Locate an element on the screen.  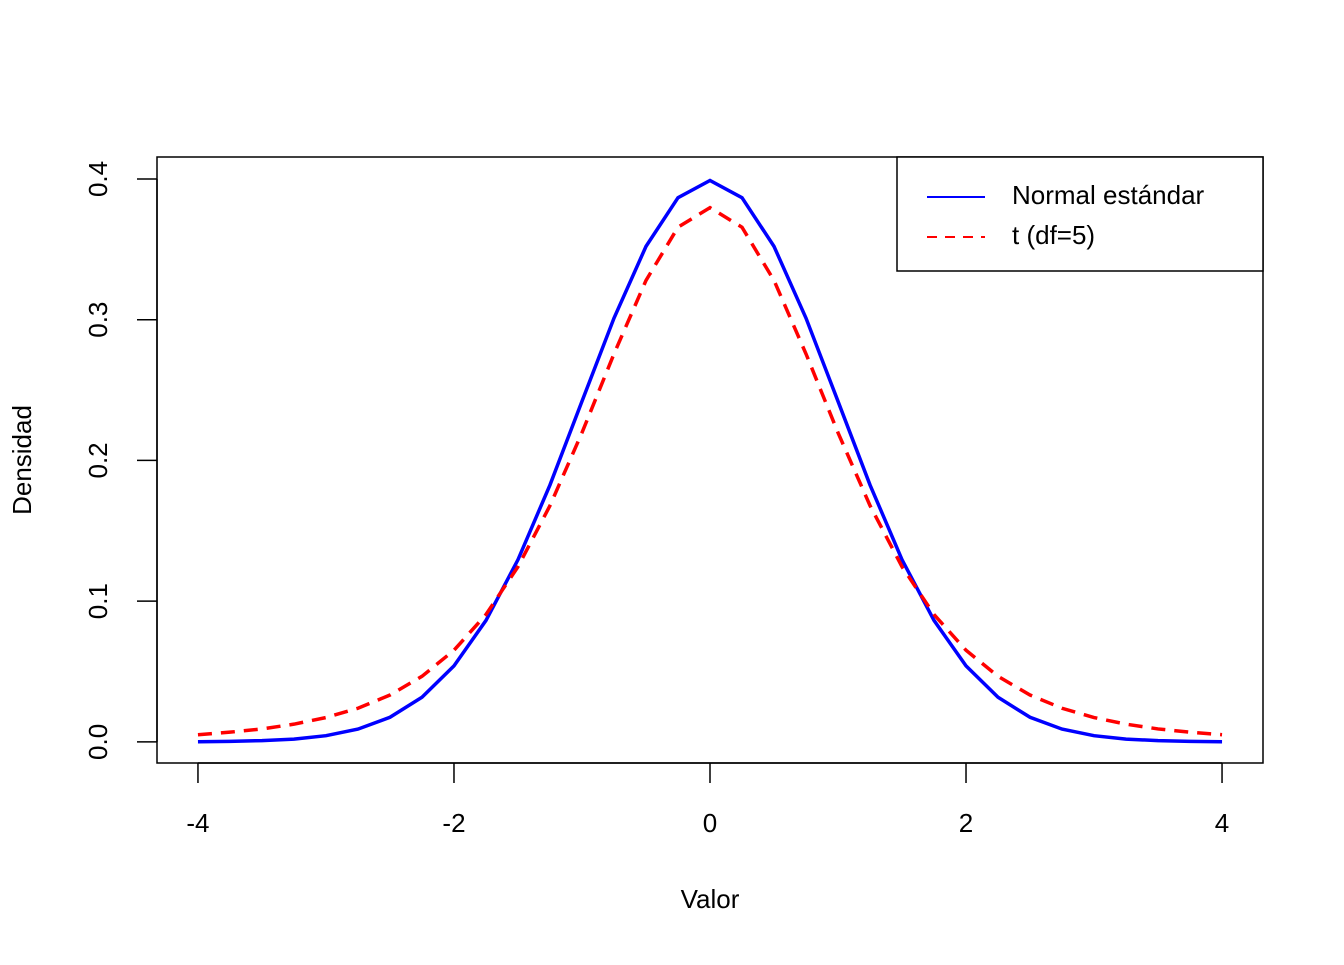
x-tick-label: -4 is located at coordinates (197, 823).